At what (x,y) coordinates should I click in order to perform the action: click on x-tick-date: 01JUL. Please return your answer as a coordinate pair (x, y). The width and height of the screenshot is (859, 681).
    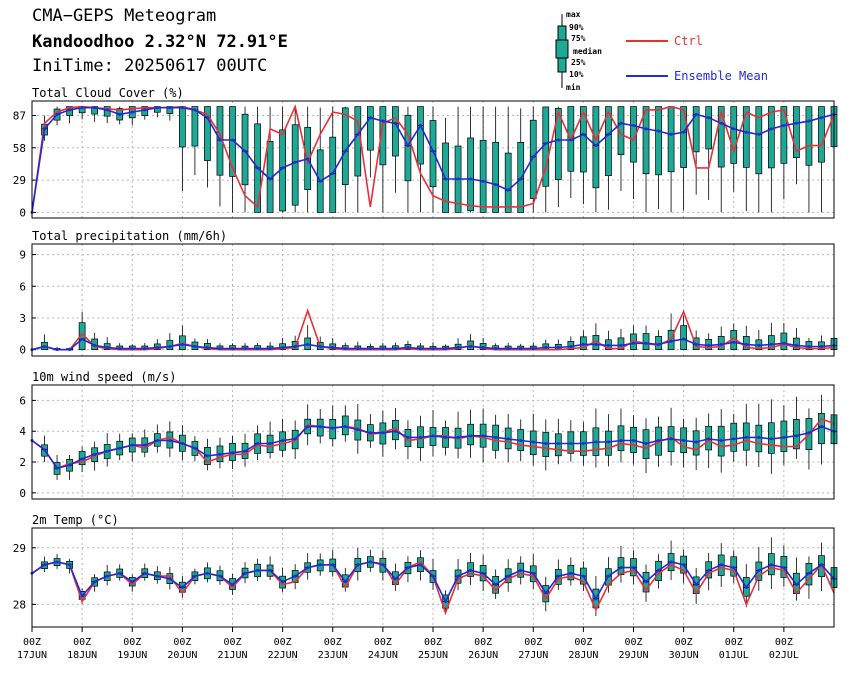
    Looking at the image, I should click on (734, 655).